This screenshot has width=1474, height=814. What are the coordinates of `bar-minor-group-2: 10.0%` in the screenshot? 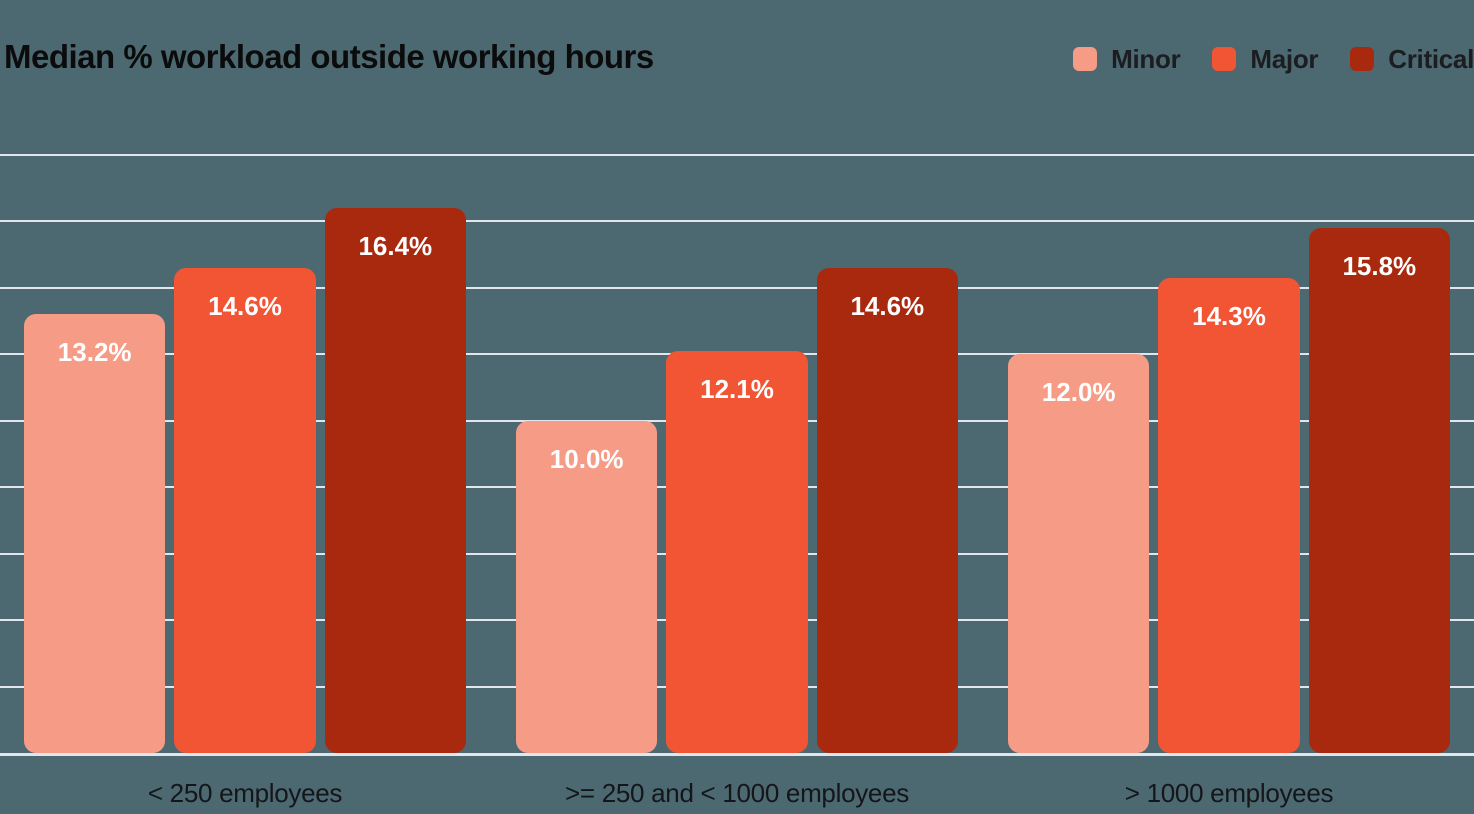 It's located at (587, 586).